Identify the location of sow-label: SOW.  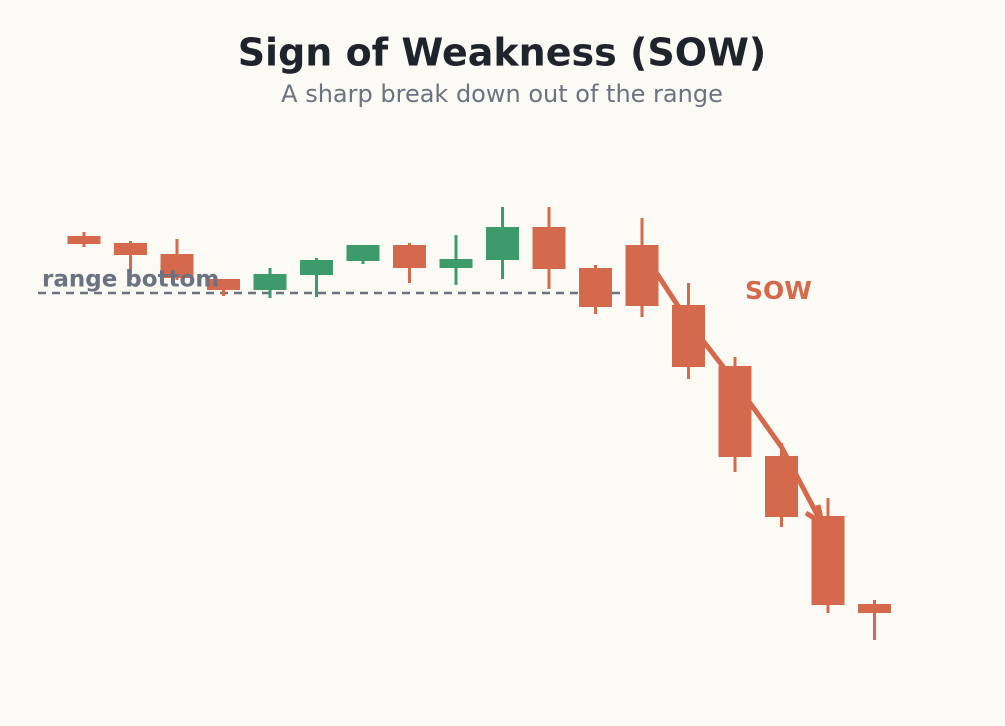
(778, 290).